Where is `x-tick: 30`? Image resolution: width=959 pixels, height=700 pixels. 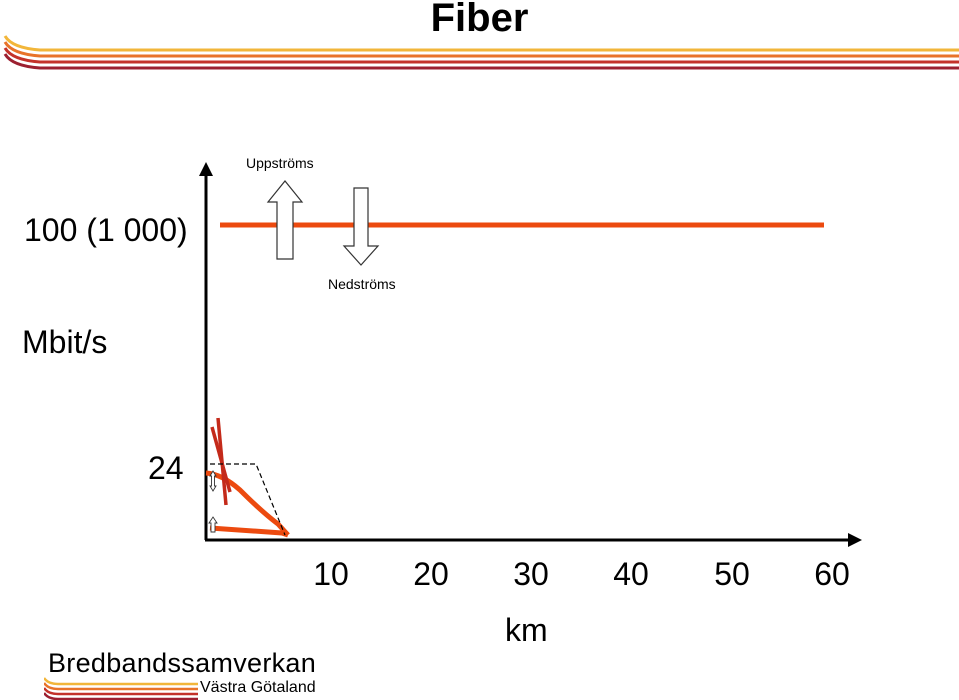 x-tick: 30 is located at coordinates (531, 574).